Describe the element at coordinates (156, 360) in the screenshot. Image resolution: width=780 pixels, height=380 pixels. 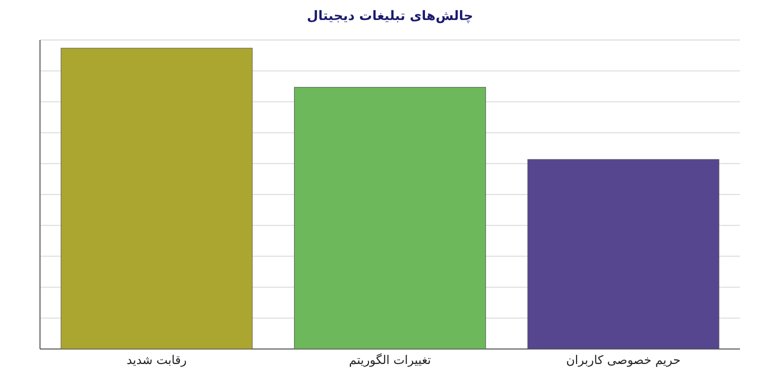
I see `x-tick-label: رقابت شدید` at that location.